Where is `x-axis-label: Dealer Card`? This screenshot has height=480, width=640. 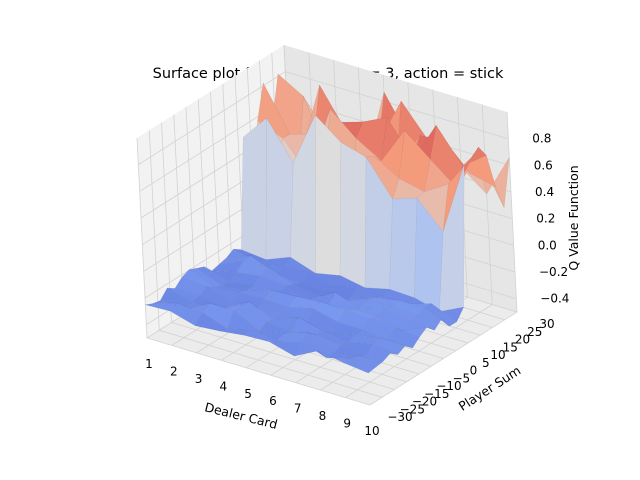
x-axis-label: Dealer Card is located at coordinates (241, 415).